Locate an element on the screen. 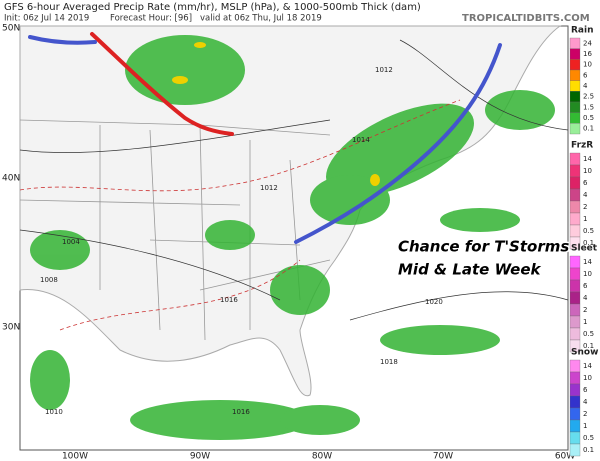 This screenshot has height=461, width=600. legend-tick: 2.5 is located at coordinates (588, 97).